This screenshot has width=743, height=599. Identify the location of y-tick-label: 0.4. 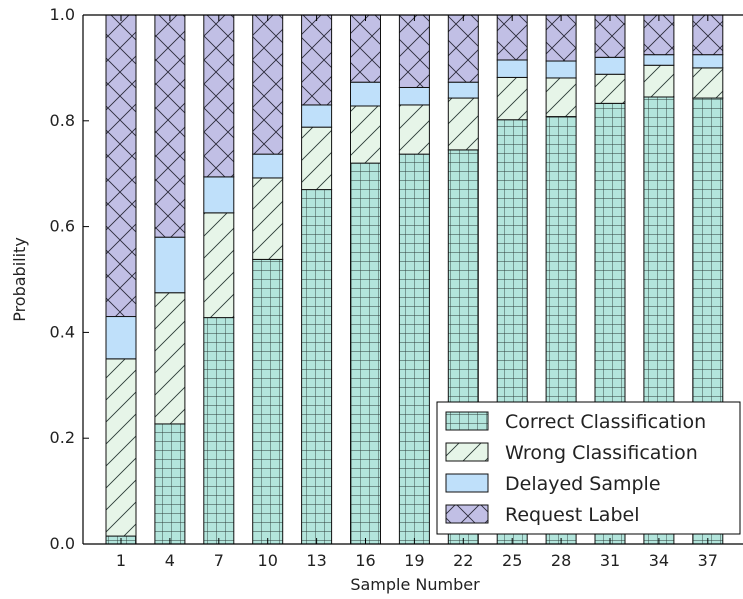
(62, 331).